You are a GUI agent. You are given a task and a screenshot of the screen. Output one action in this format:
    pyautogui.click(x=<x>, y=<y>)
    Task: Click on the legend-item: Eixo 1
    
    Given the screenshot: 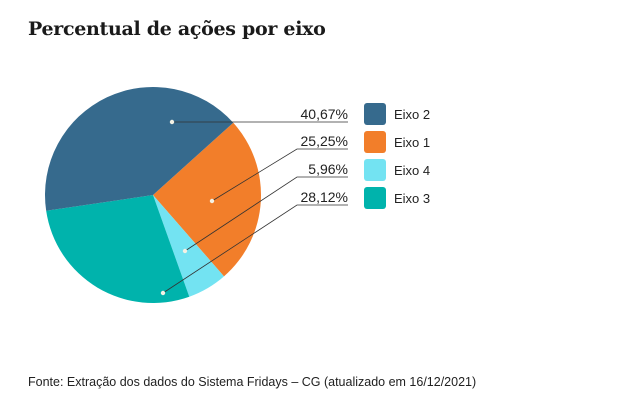 What is the action you would take?
    pyautogui.click(x=397, y=142)
    